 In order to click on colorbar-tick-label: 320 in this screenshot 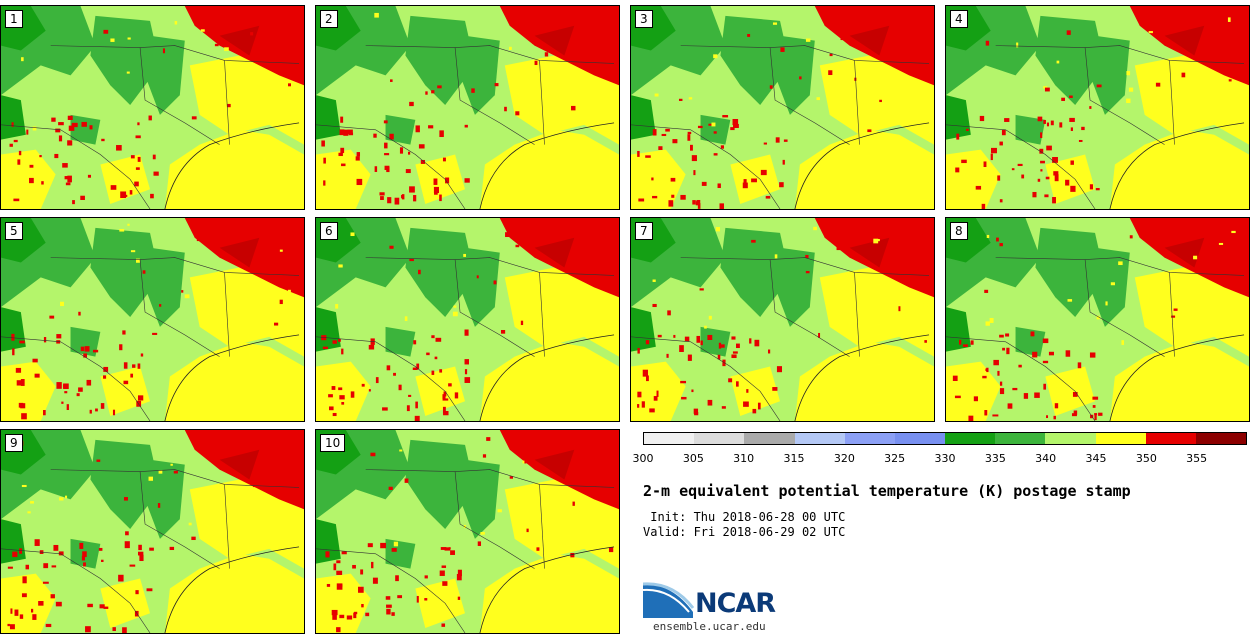, I will do `click(844, 458)`.